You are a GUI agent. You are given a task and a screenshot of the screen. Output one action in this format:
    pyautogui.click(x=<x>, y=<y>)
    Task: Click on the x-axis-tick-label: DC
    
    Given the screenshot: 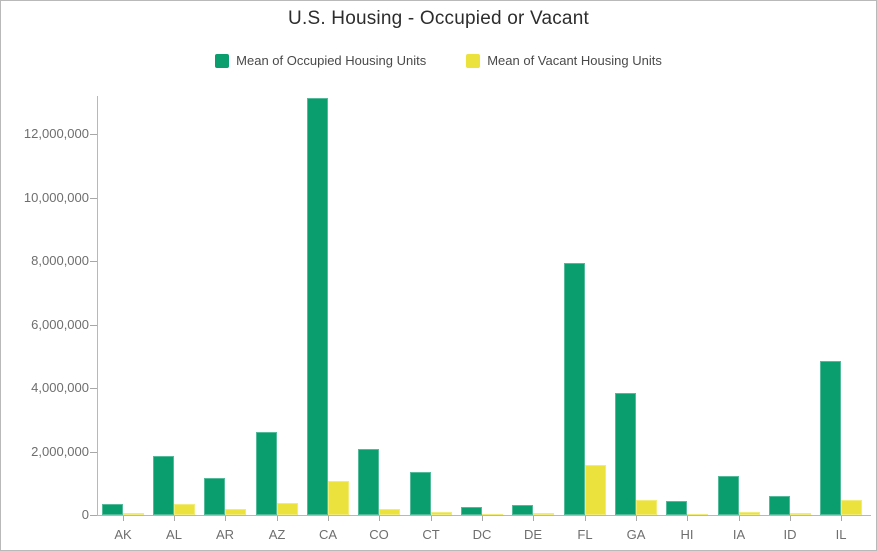 What is the action you would take?
    pyautogui.click(x=482, y=534)
    